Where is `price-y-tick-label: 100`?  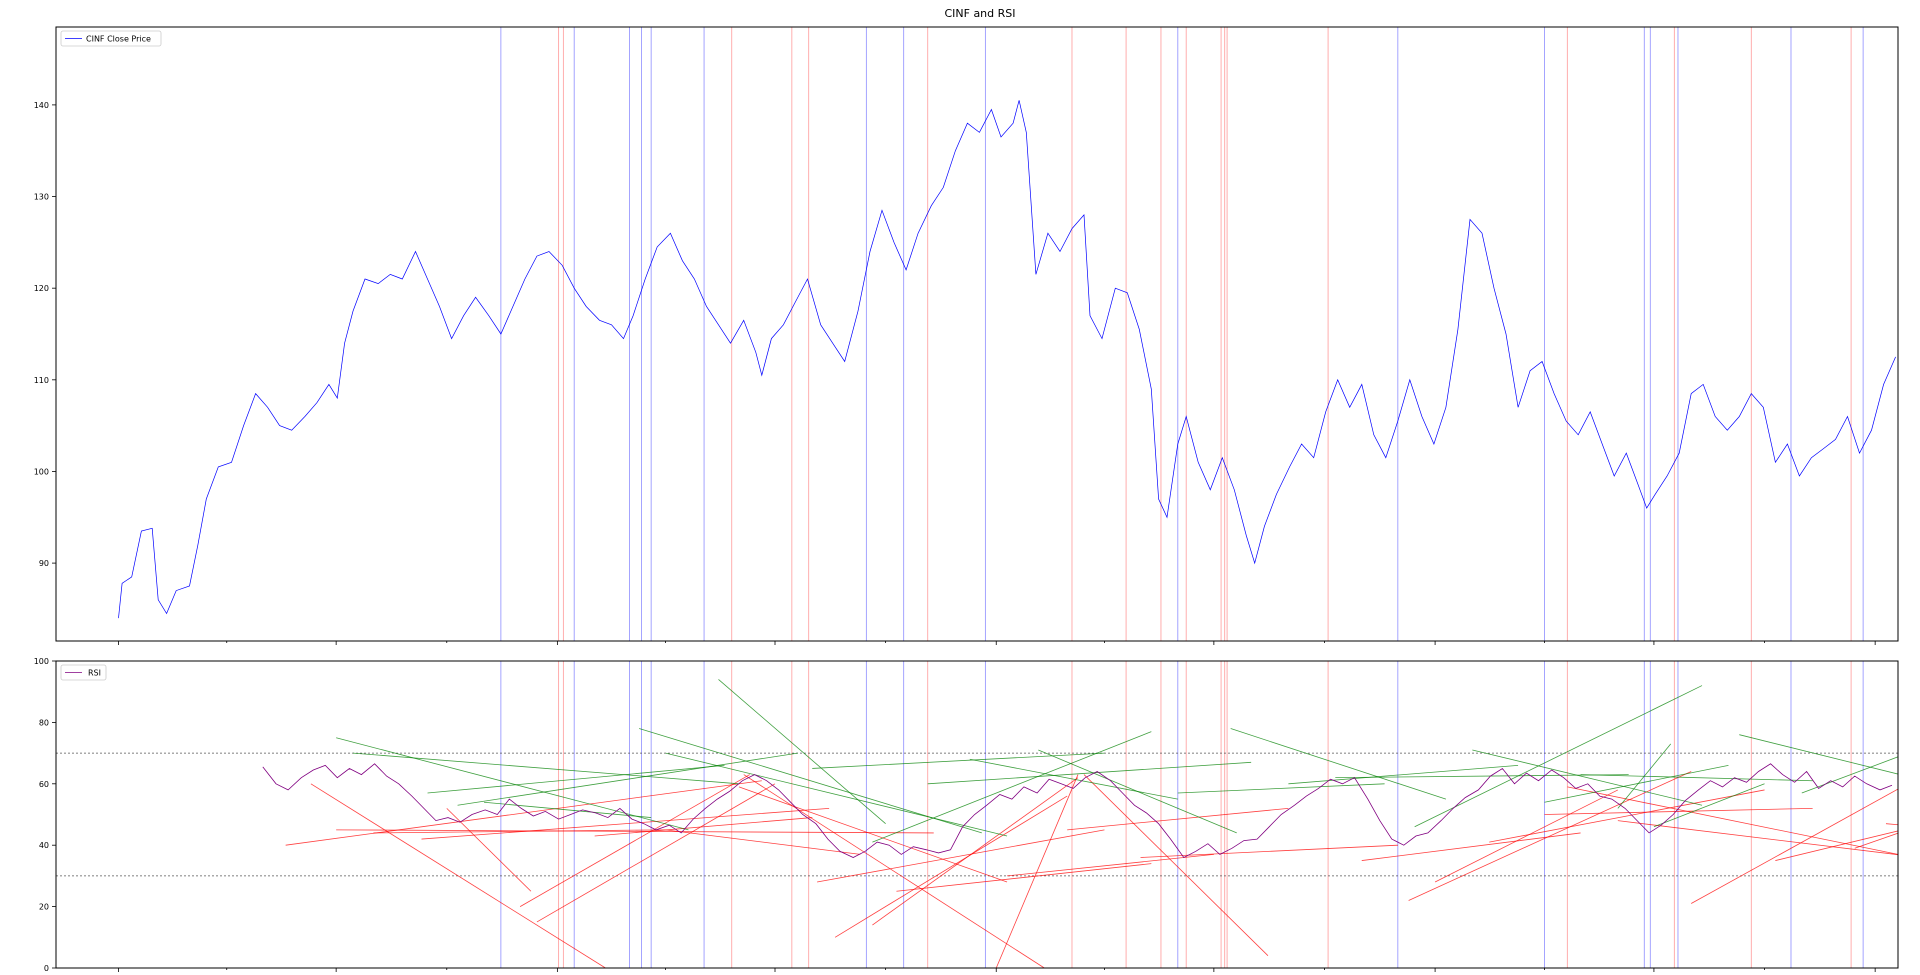
price-y-tick-label: 100 is located at coordinates (41, 471).